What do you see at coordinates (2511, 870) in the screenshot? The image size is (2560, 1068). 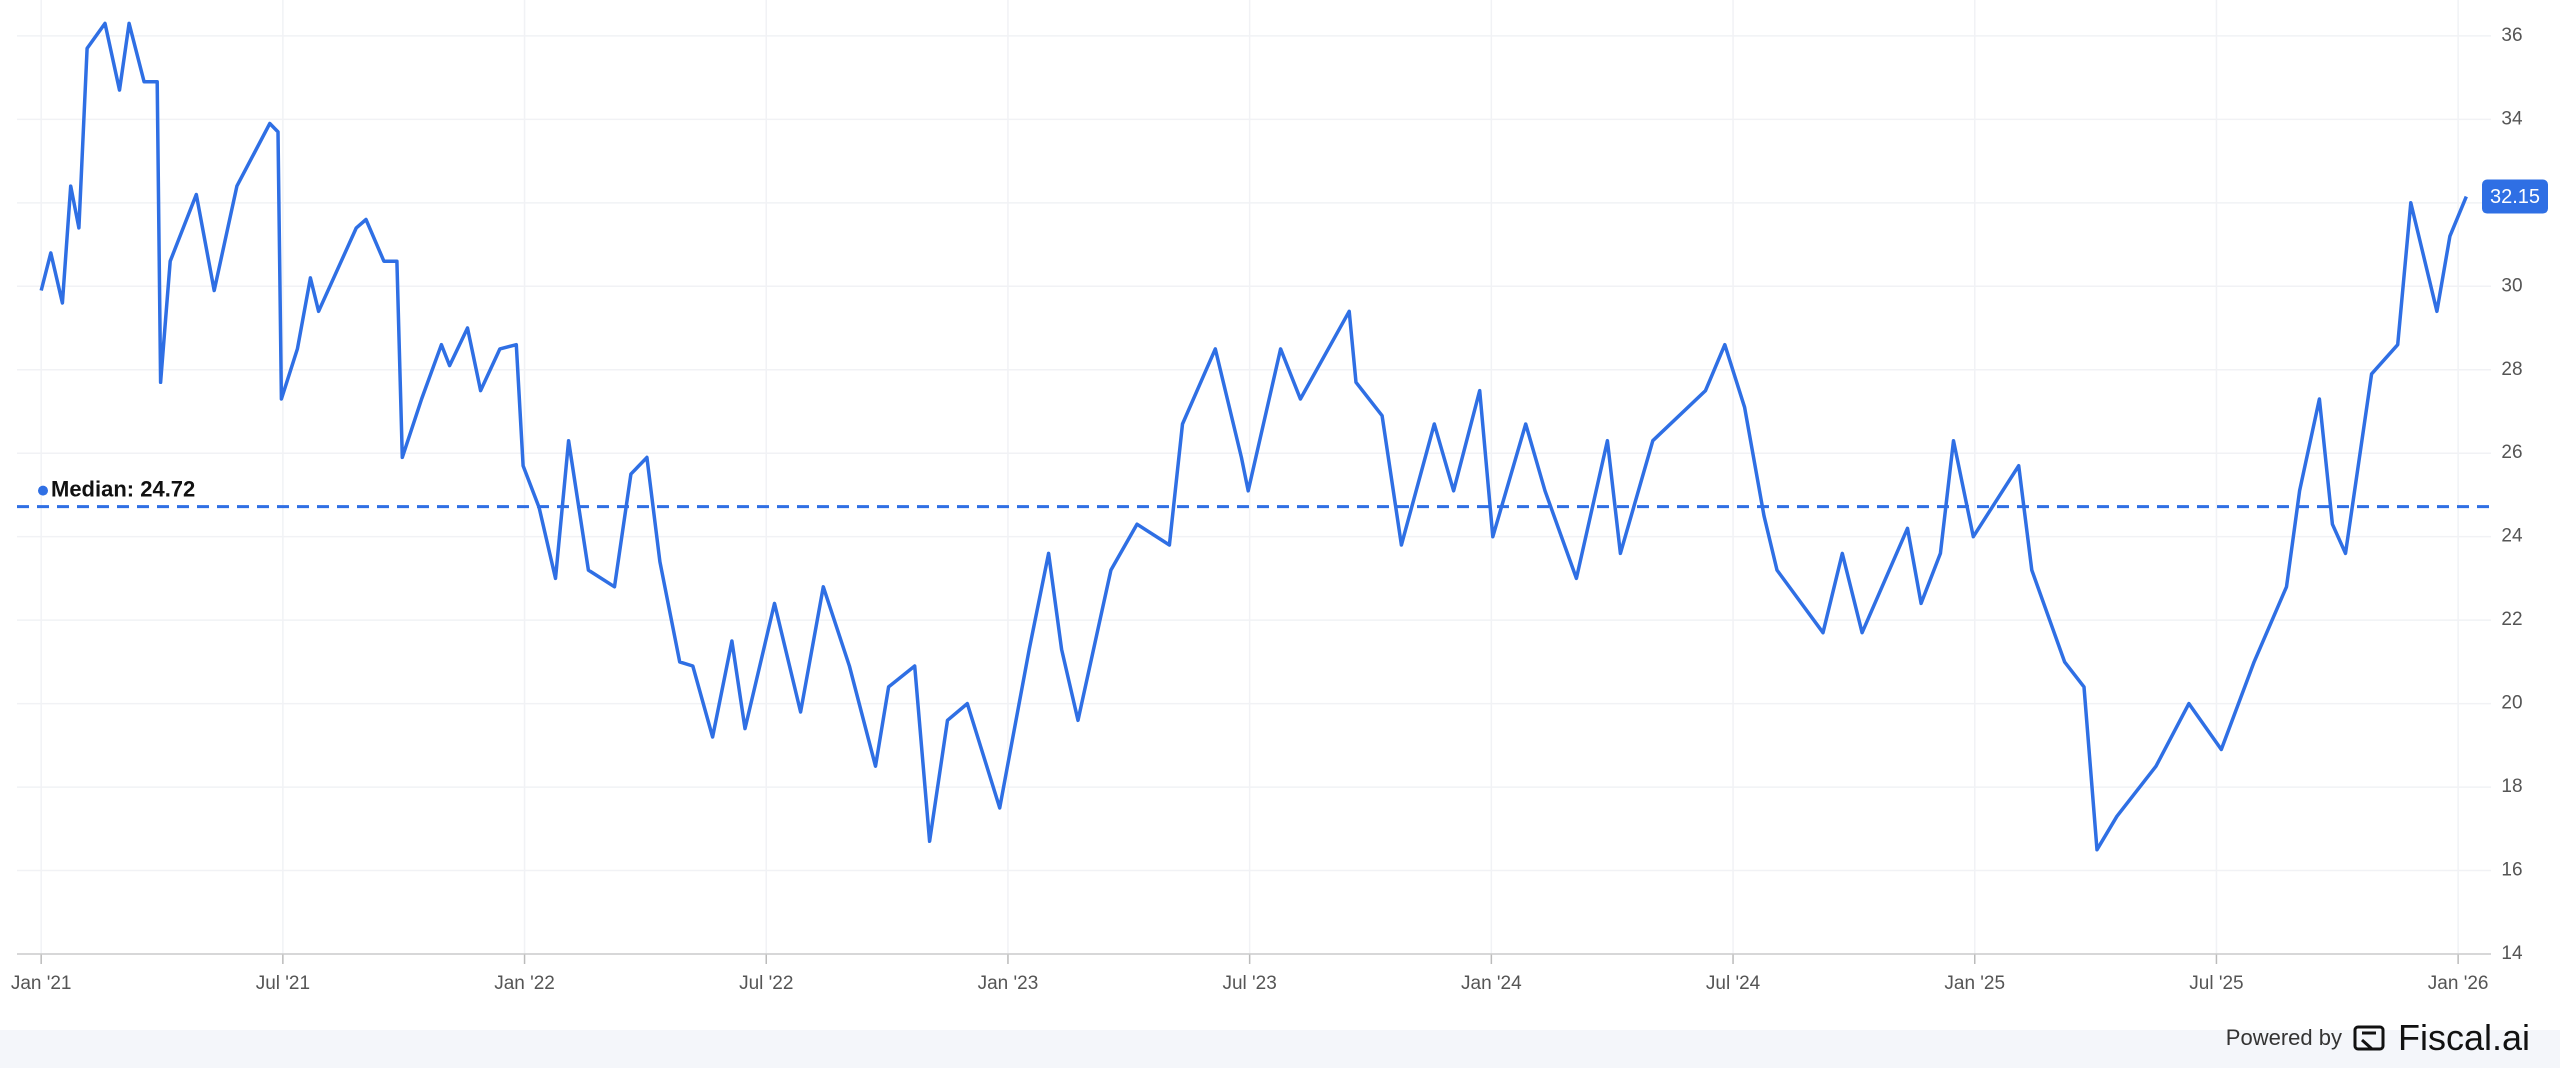 I see `y-tick-label: 16` at bounding box center [2511, 870].